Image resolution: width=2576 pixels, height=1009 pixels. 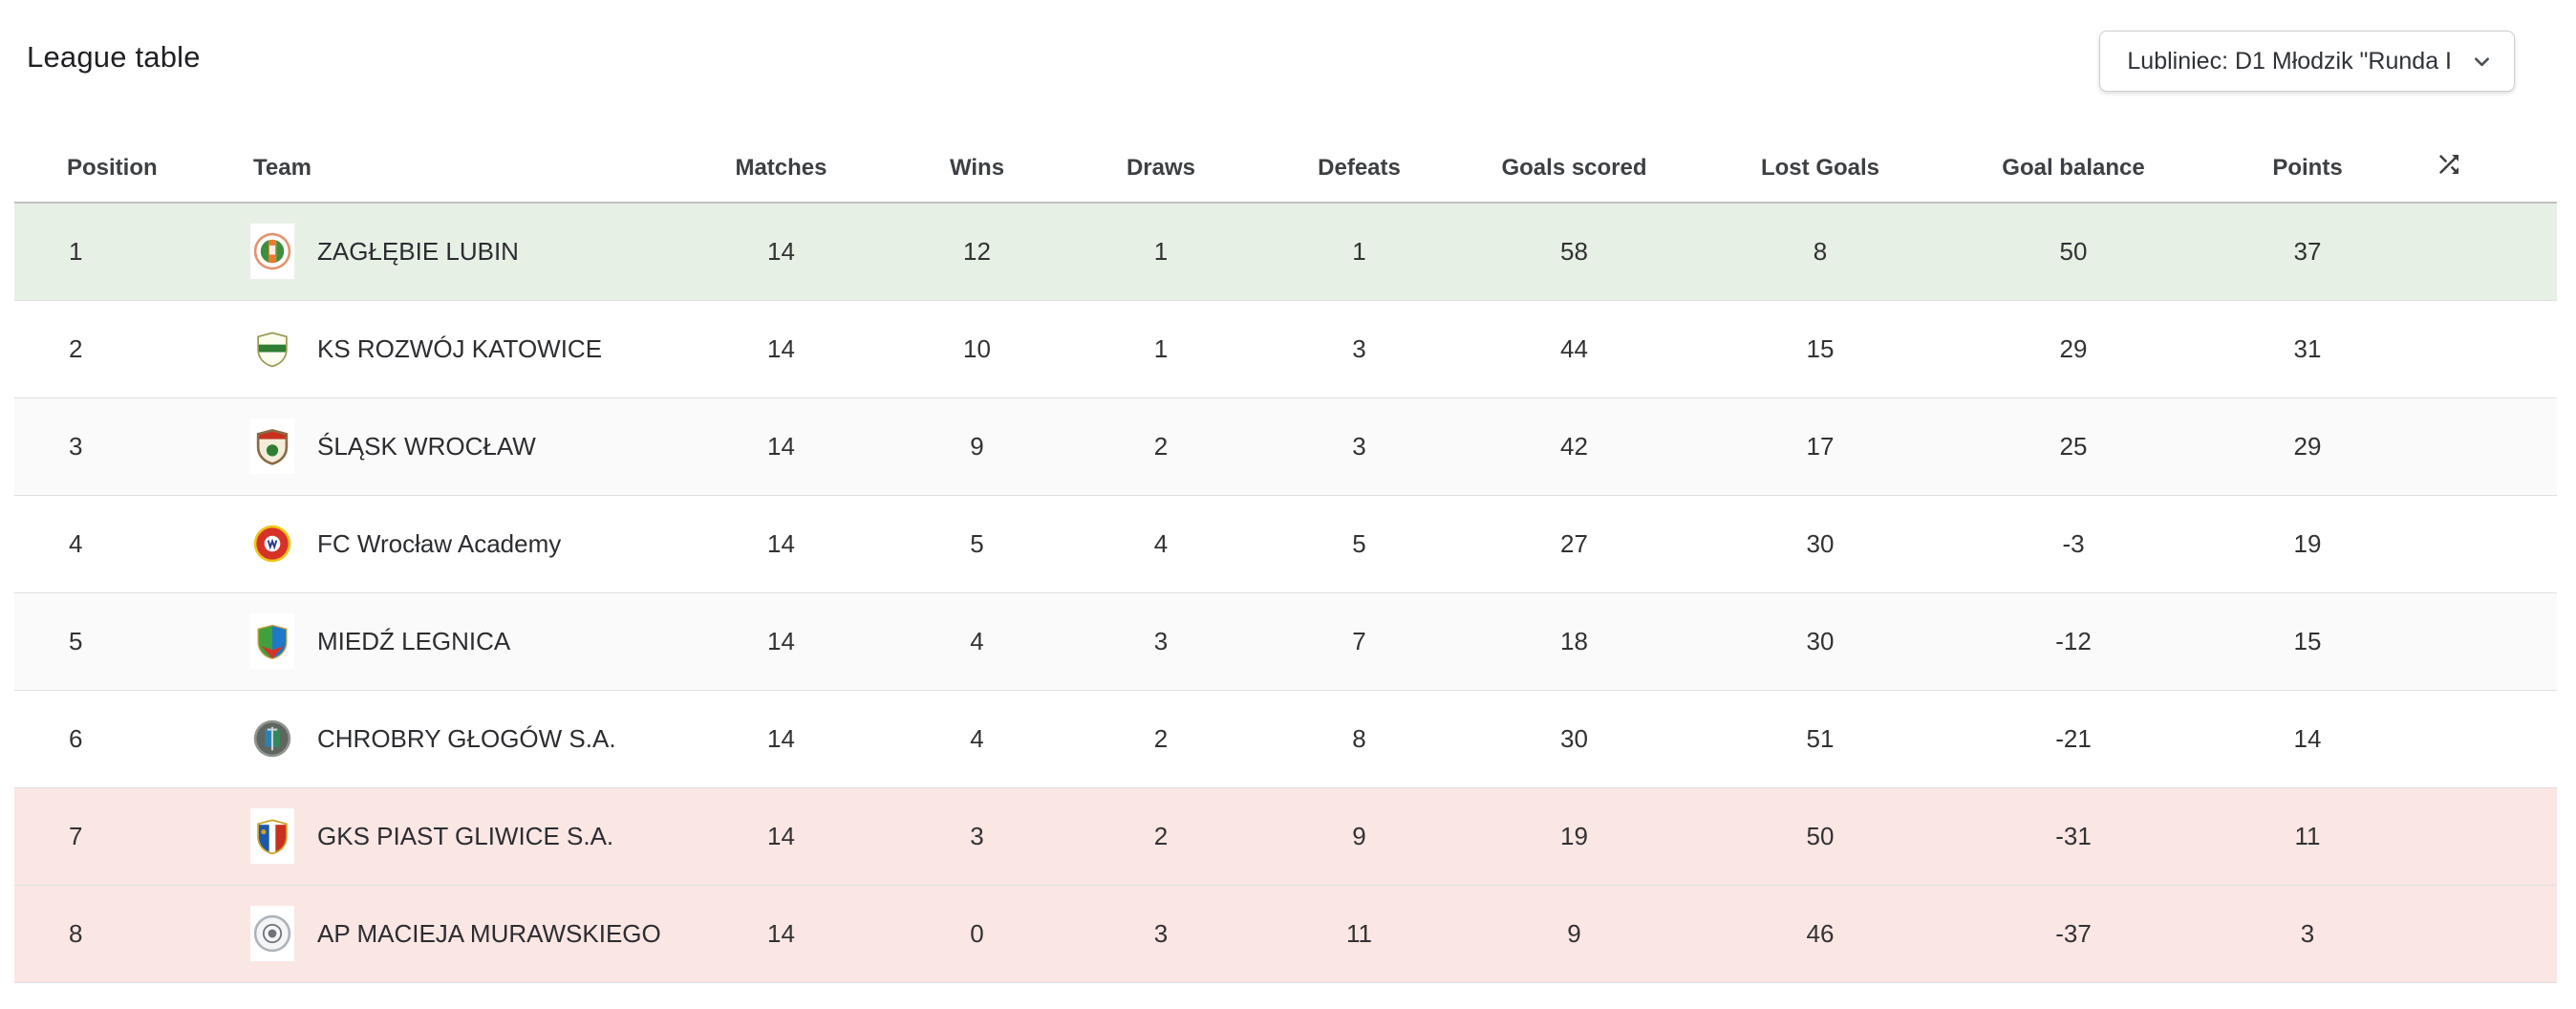 I want to click on points-cell: 11, so click(x=2307, y=835).